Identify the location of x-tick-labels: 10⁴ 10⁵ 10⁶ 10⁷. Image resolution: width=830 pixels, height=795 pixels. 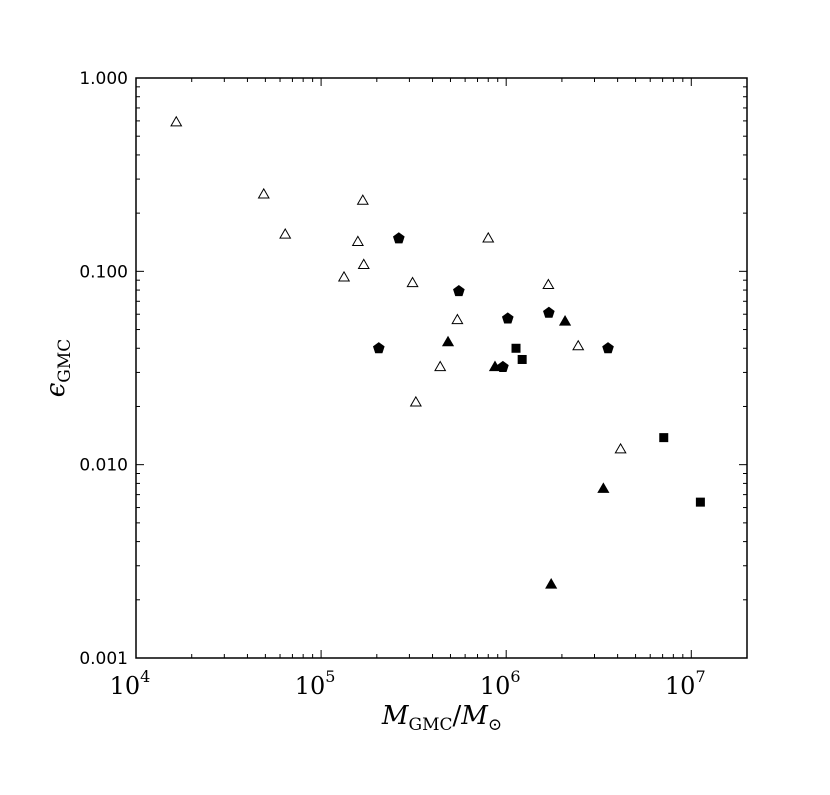
(408, 683).